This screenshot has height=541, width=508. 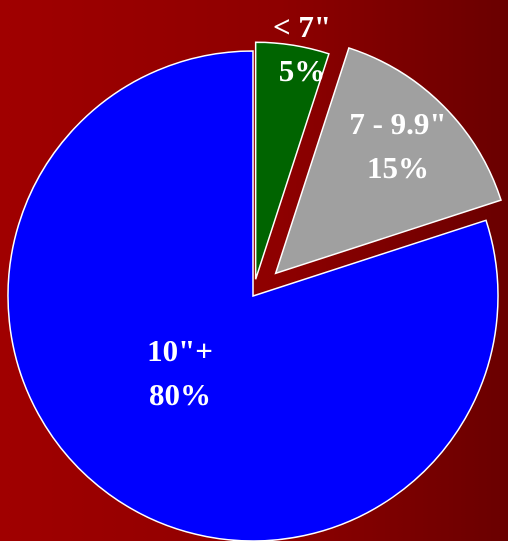 What do you see at coordinates (397, 123) in the screenshot?
I see `slice-label-2: 7 - 9.9"` at bounding box center [397, 123].